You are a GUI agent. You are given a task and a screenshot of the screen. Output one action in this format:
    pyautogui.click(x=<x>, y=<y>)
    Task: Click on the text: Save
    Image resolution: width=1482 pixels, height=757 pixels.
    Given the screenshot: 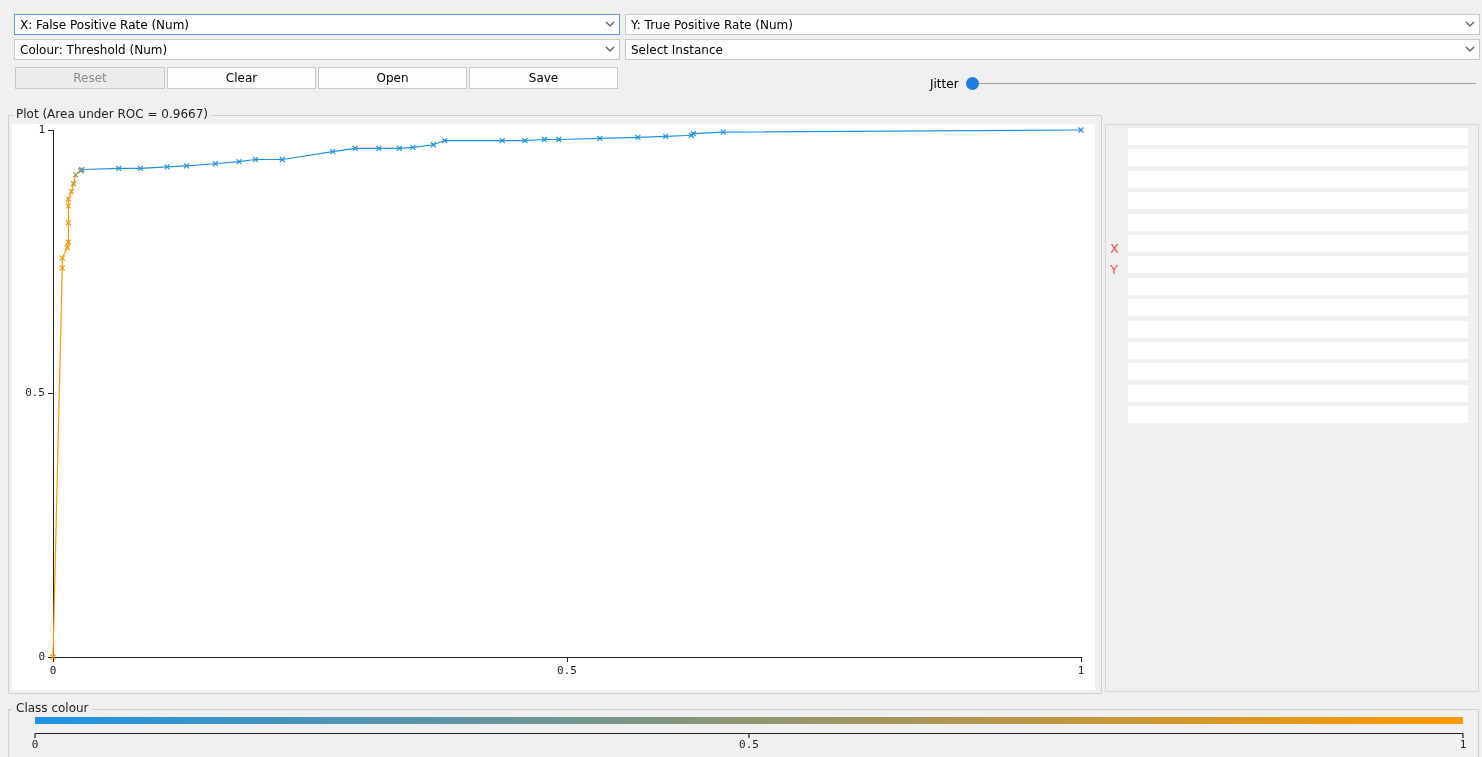 What is the action you would take?
    pyautogui.click(x=543, y=78)
    